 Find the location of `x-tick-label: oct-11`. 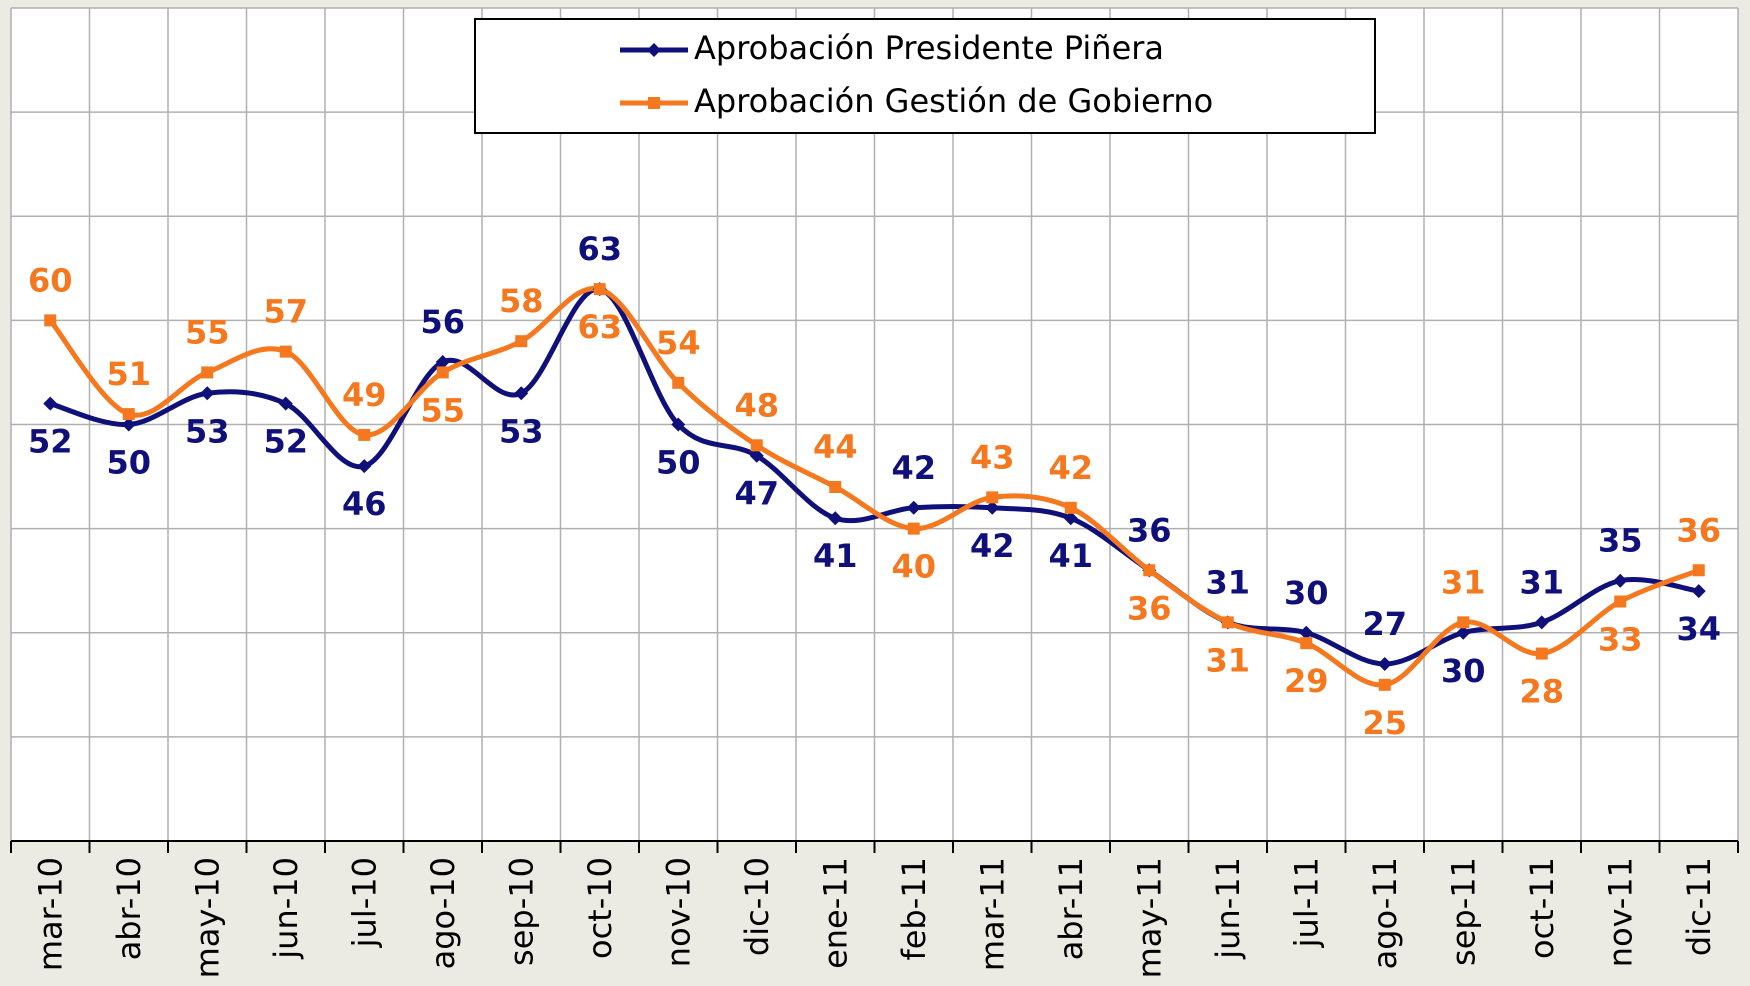

x-tick-label: oct-11 is located at coordinates (1542, 908).